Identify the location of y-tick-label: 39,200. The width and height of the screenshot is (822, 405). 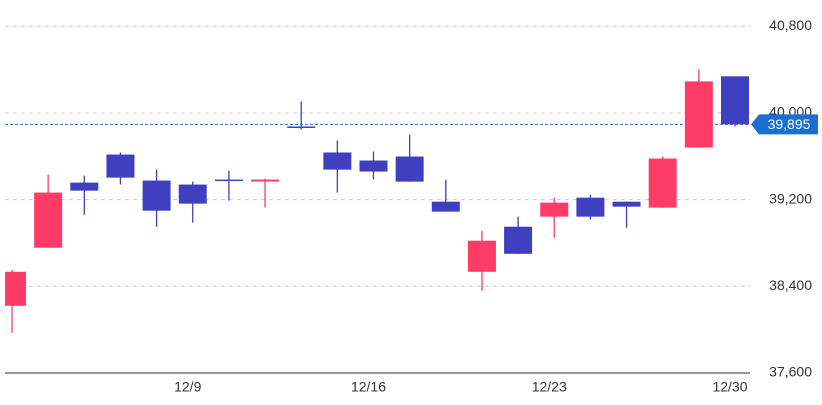
(790, 198).